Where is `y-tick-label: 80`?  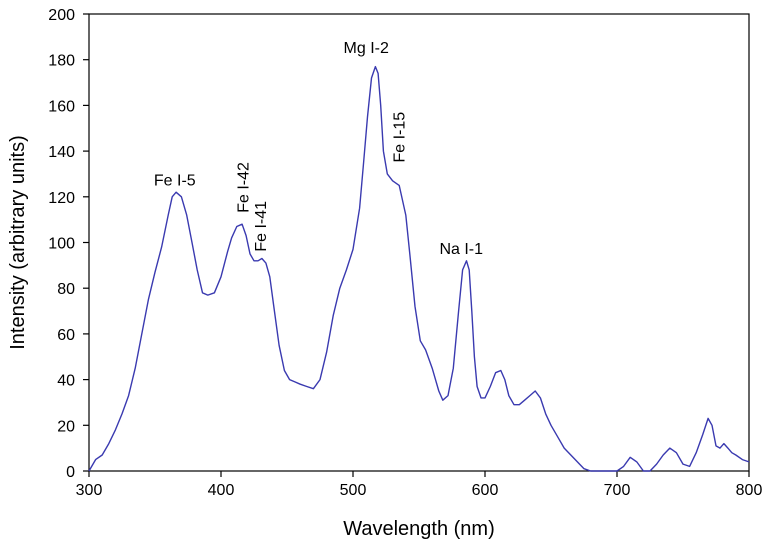
y-tick-label: 80 is located at coordinates (66, 289).